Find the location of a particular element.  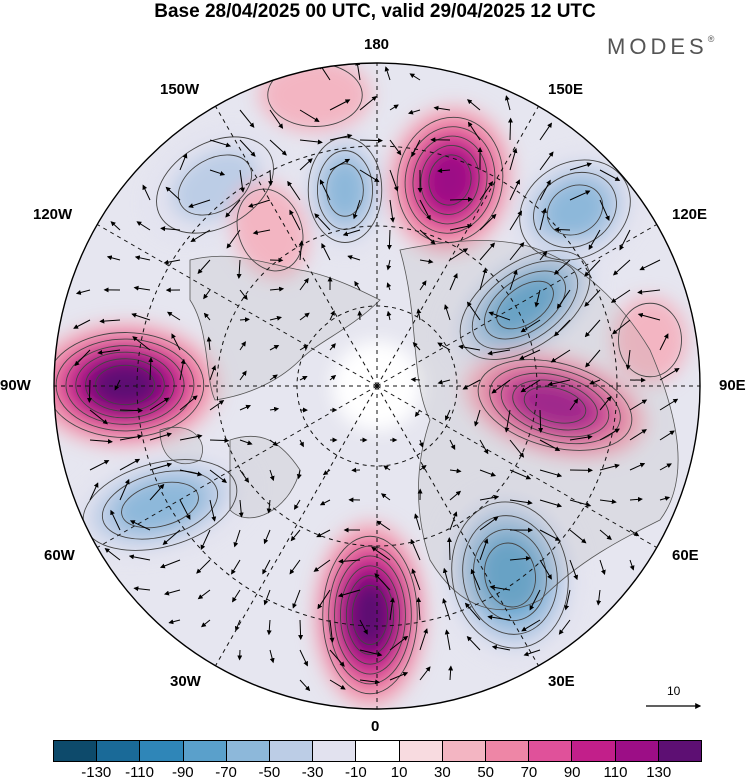

colorbar-tick-label: -30 is located at coordinates (312, 772).